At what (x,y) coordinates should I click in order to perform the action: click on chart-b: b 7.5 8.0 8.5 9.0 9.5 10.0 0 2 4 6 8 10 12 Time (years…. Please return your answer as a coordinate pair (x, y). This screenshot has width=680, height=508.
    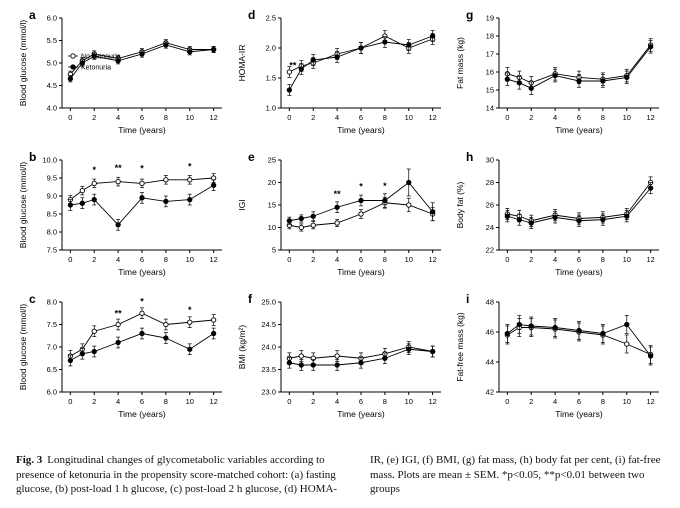
    Looking at the image, I should click on (120, 213).